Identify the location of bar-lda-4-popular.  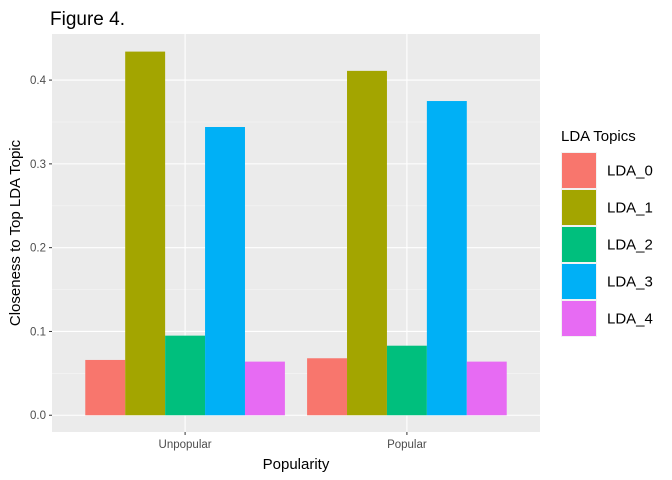
(486, 388).